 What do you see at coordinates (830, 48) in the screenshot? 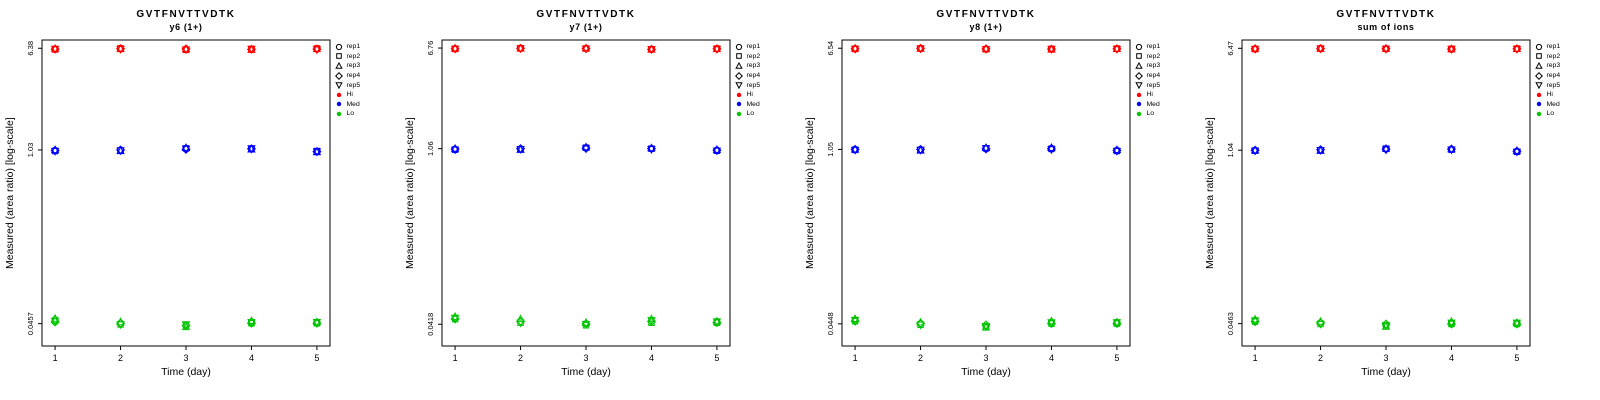
I see `y-tick-label: 6.54` at bounding box center [830, 48].